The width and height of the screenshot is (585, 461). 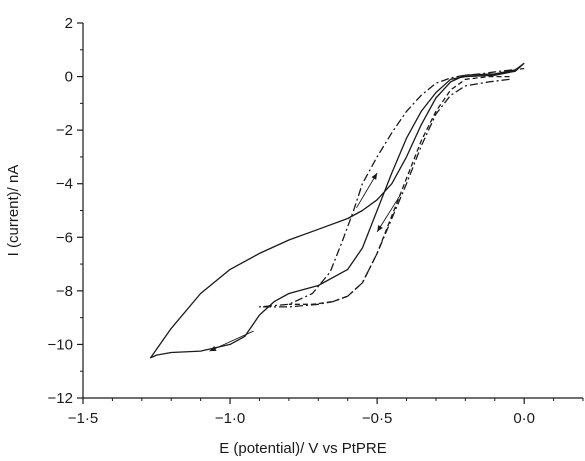 I want to click on y-tick-label: 2, so click(x=69, y=23).